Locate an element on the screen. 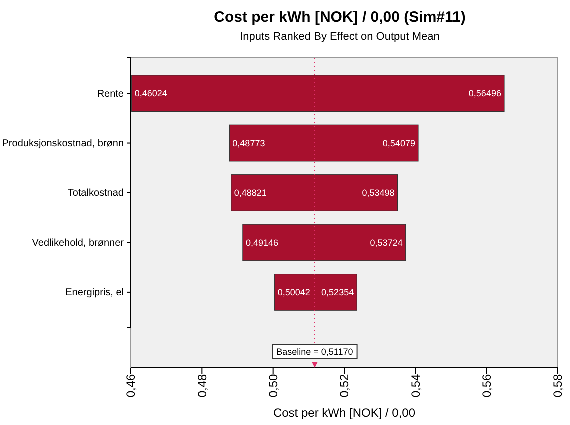 The width and height of the screenshot is (570, 425). x-tick-label: 0,56 is located at coordinates (487, 386).